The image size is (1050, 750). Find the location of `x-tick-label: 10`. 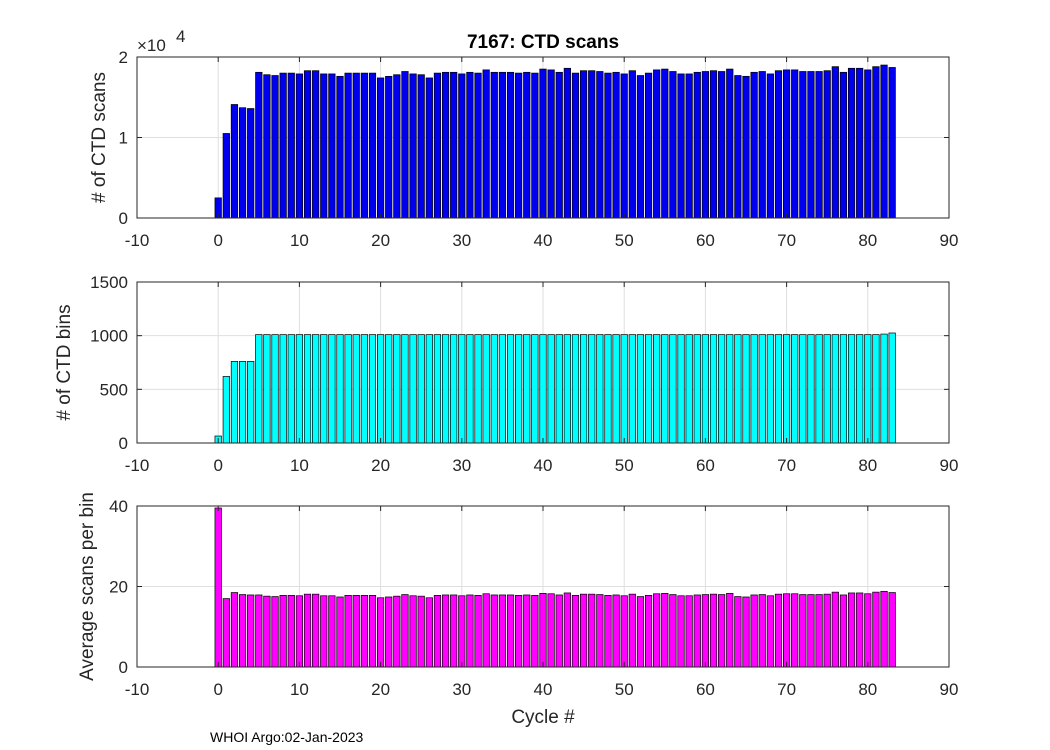

x-tick-label: 10 is located at coordinates (299, 240).